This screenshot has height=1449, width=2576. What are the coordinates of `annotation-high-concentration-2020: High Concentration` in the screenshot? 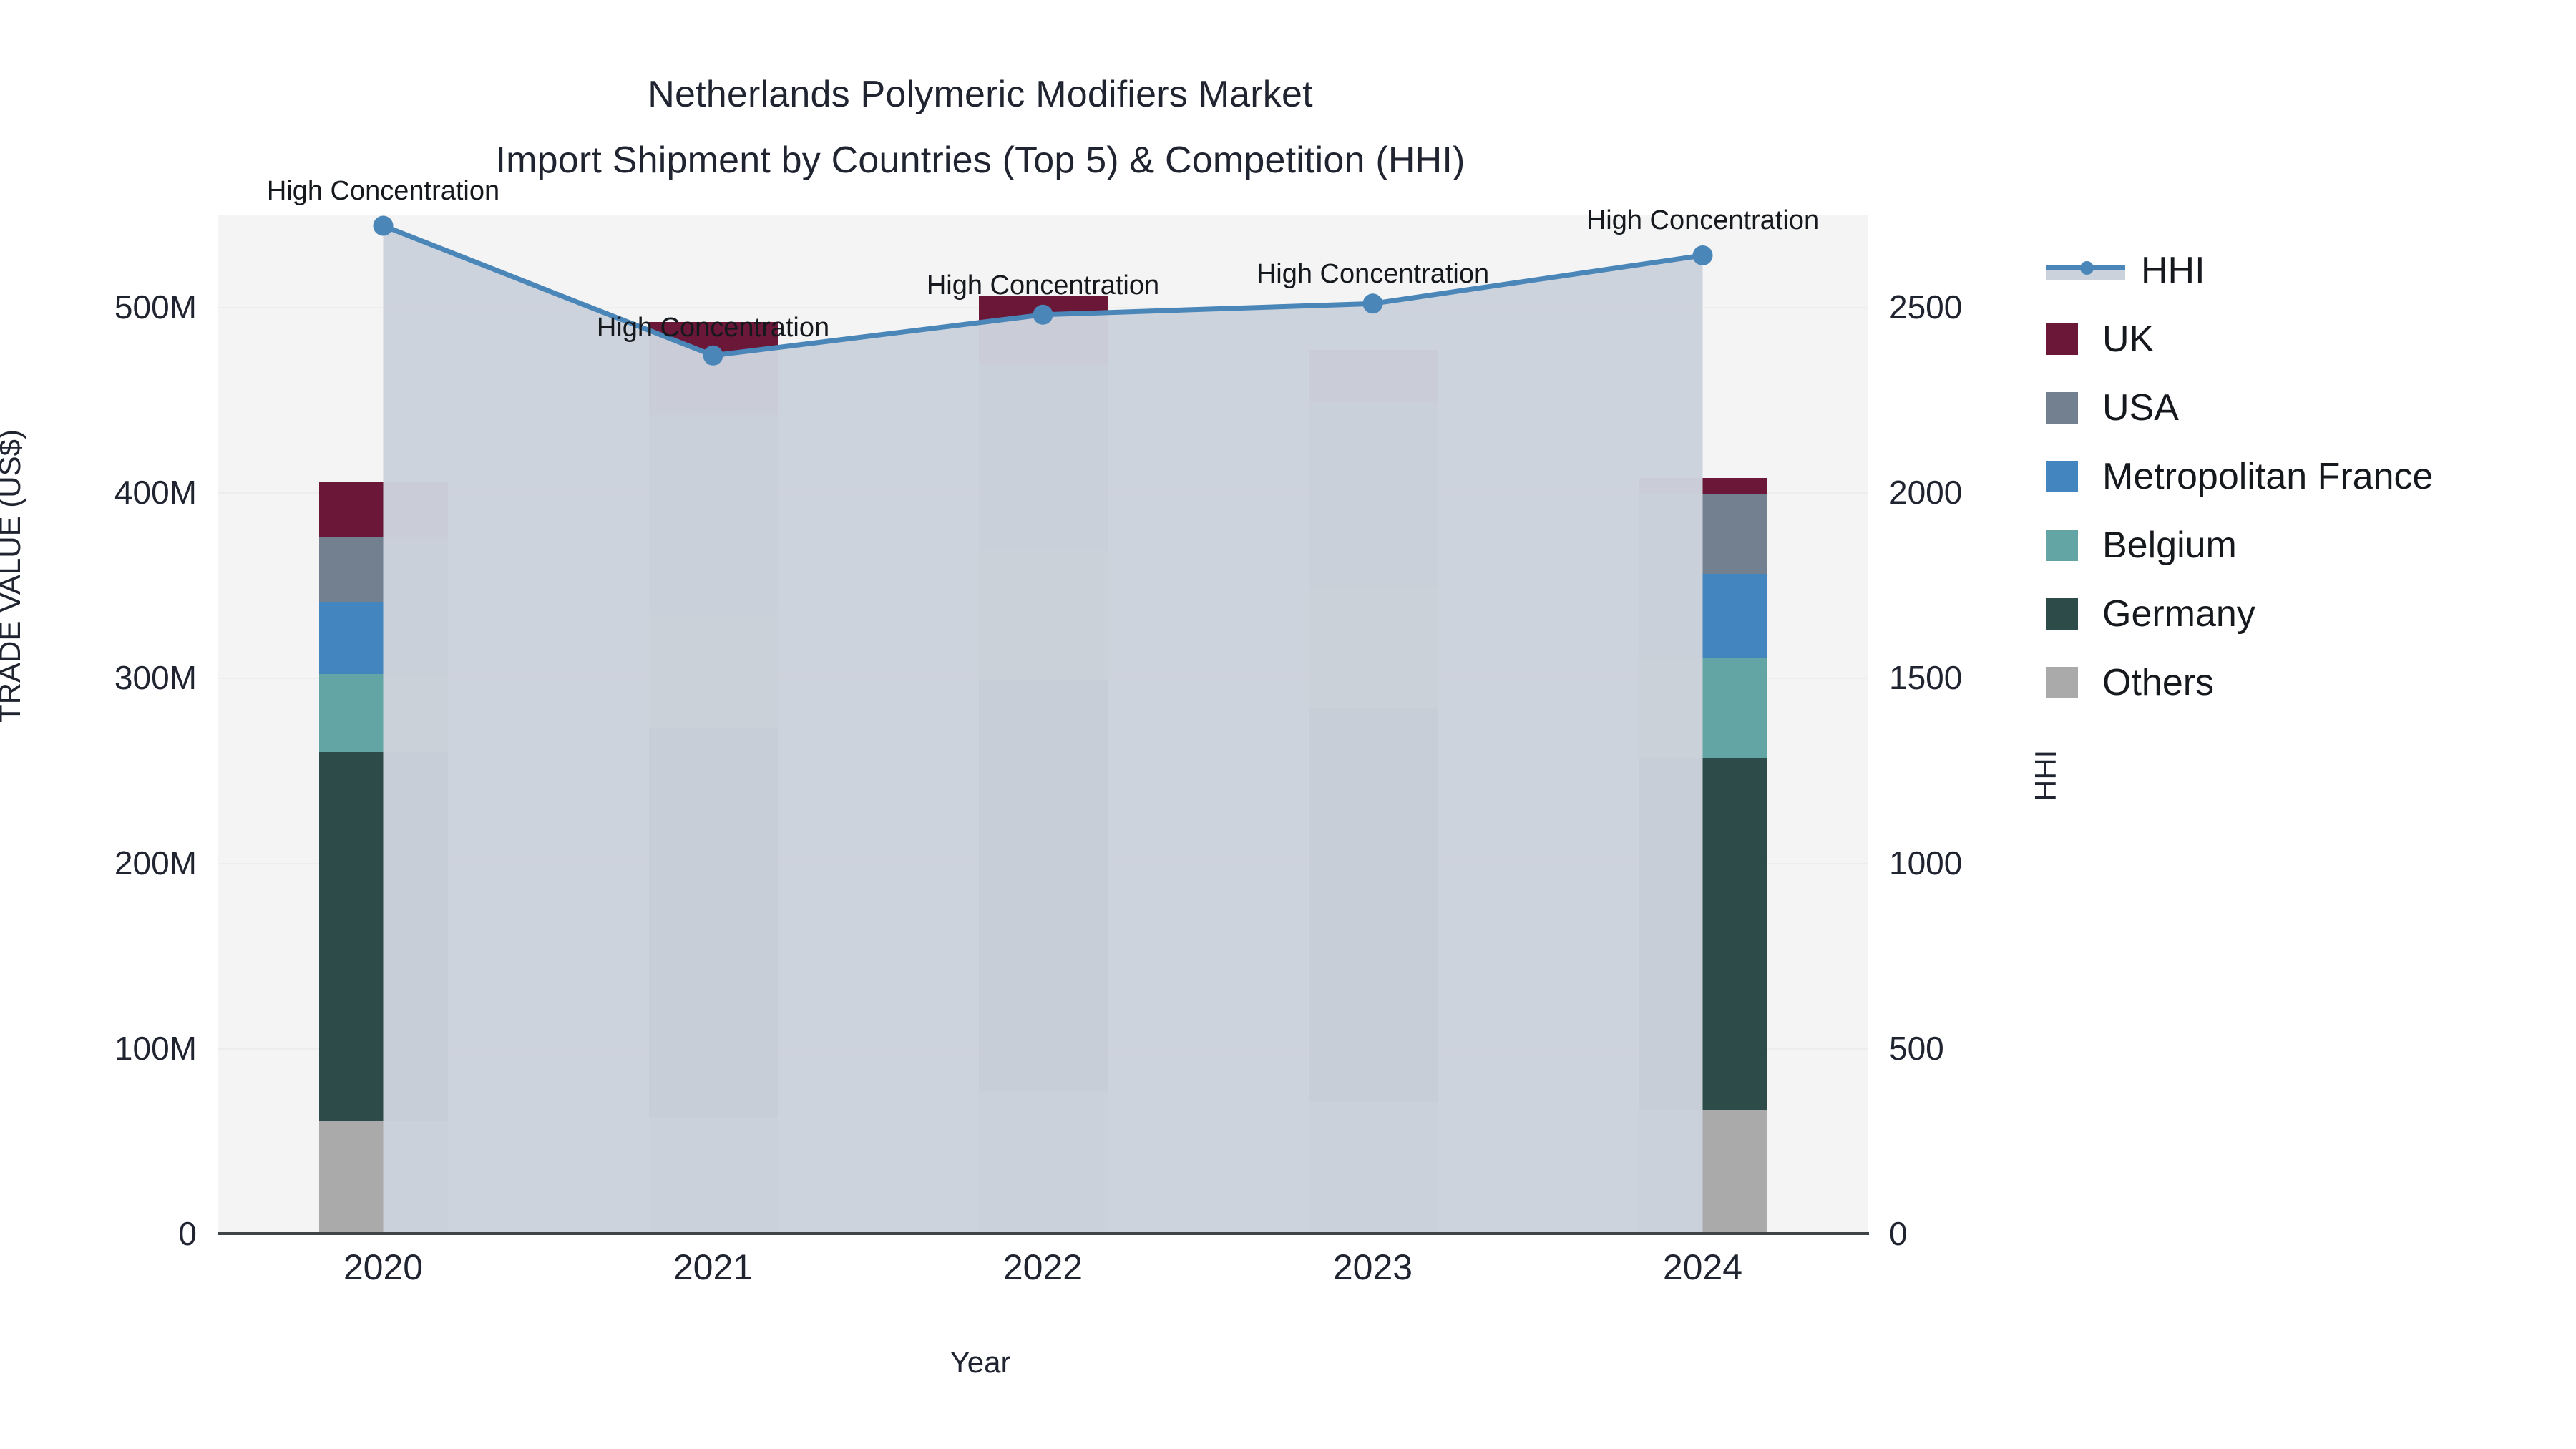 It's located at (383, 190).